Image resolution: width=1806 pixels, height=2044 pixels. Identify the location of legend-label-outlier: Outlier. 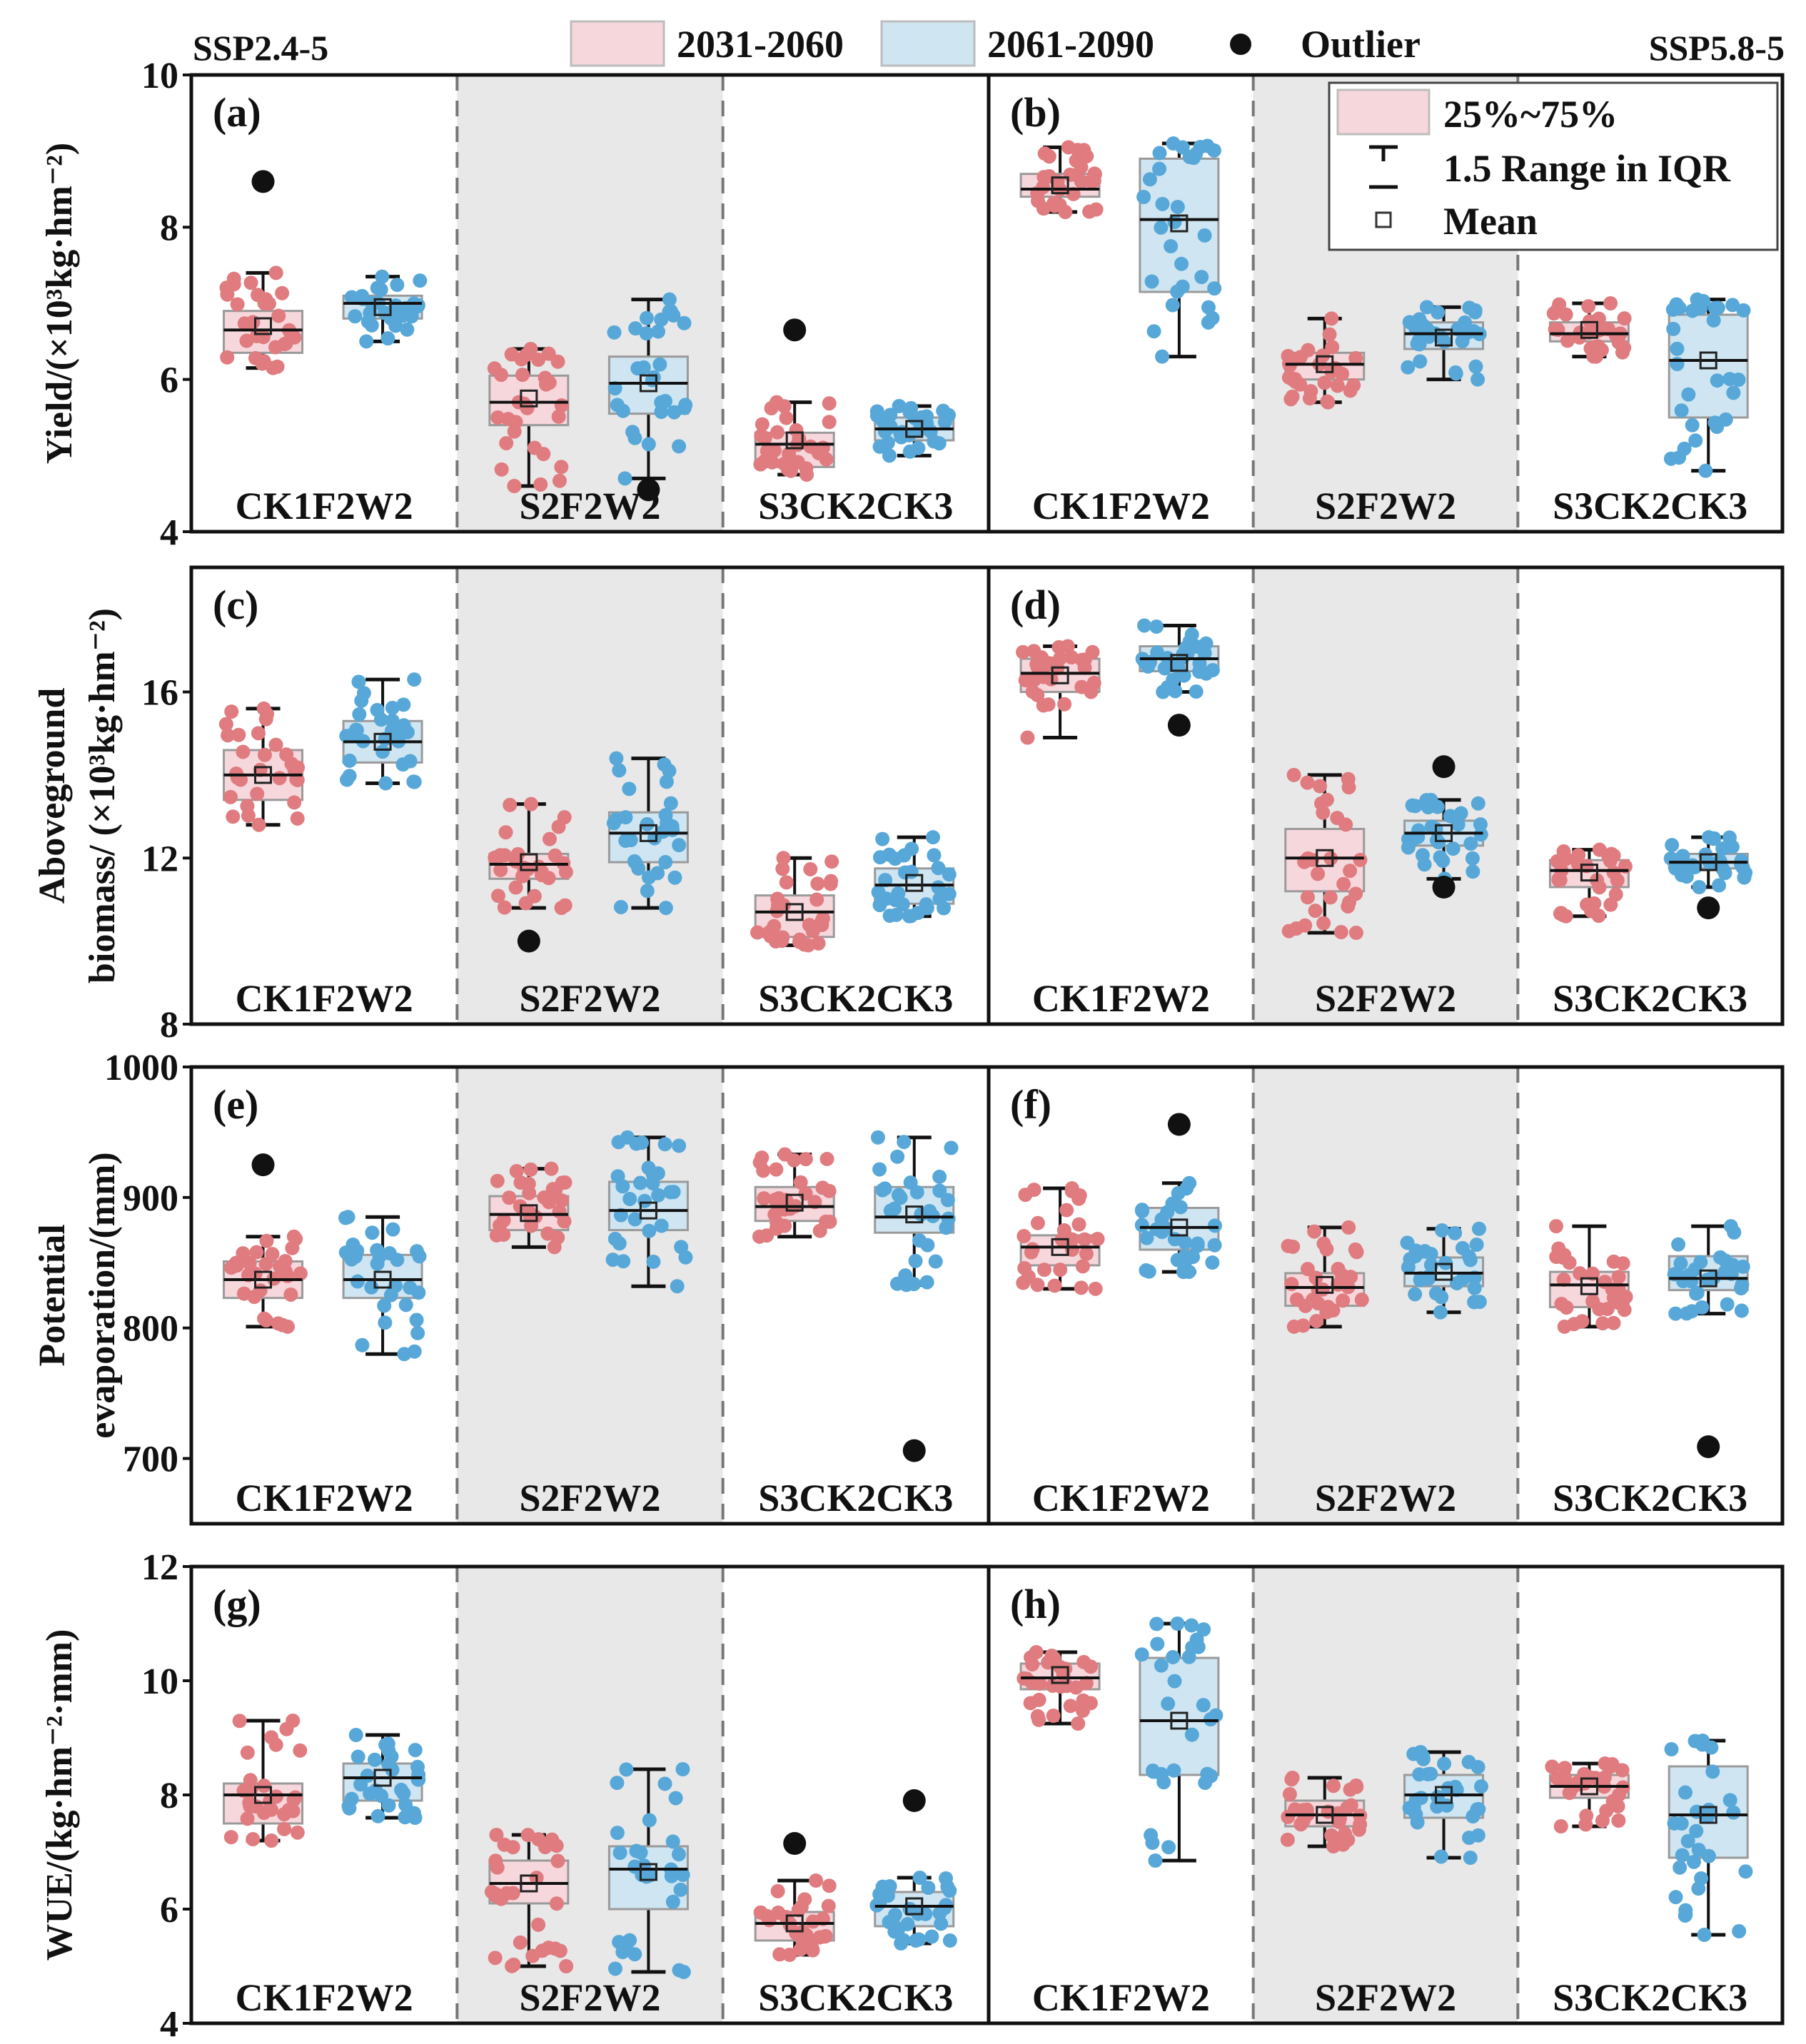
(1361, 44).